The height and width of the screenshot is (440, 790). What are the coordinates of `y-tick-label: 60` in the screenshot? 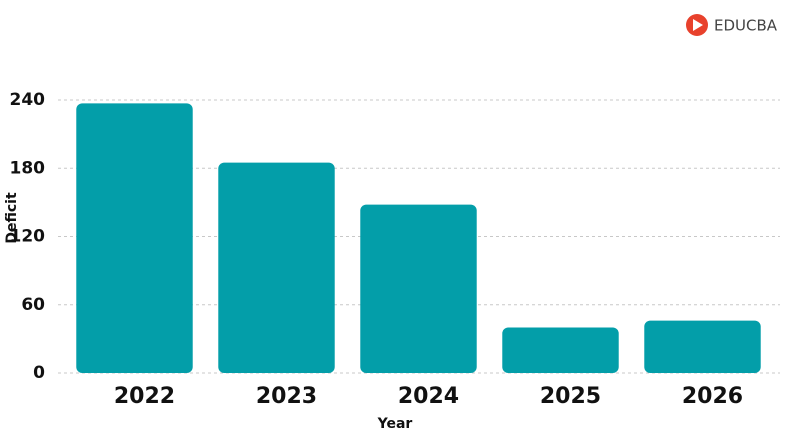 It's located at (33, 305).